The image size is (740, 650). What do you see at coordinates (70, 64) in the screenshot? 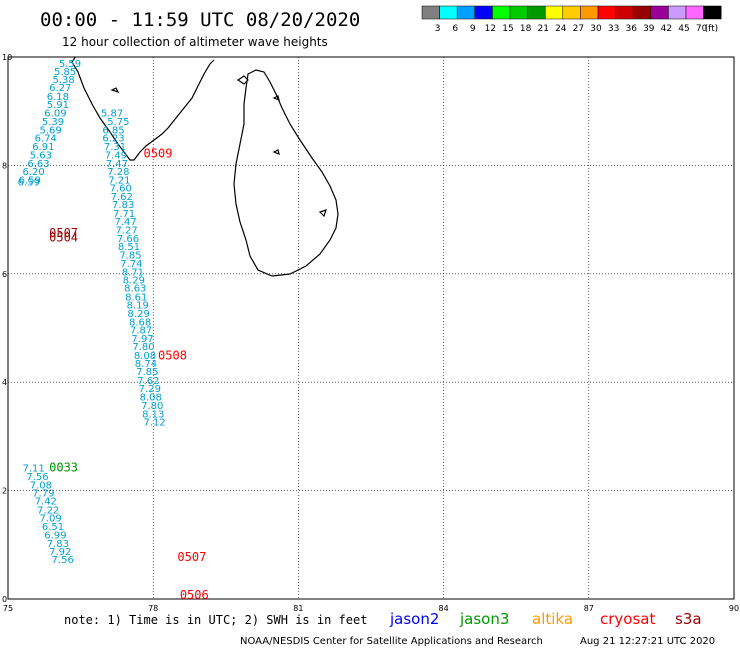
I see `wave-height-label: 5.59` at bounding box center [70, 64].